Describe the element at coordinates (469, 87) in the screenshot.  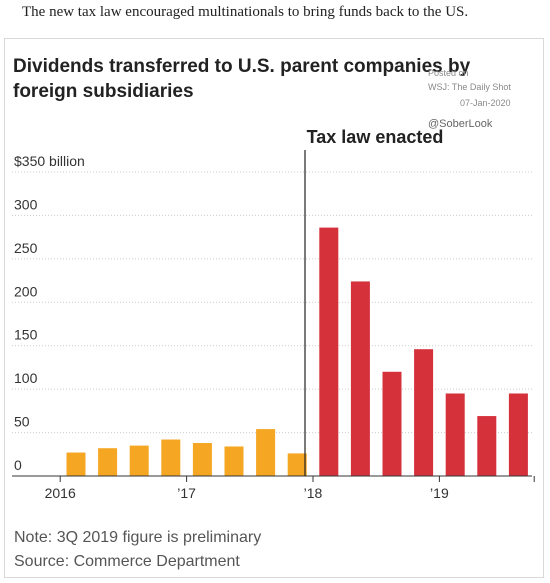
I see `watermark-source: WSJ: The Daily Shot` at that location.